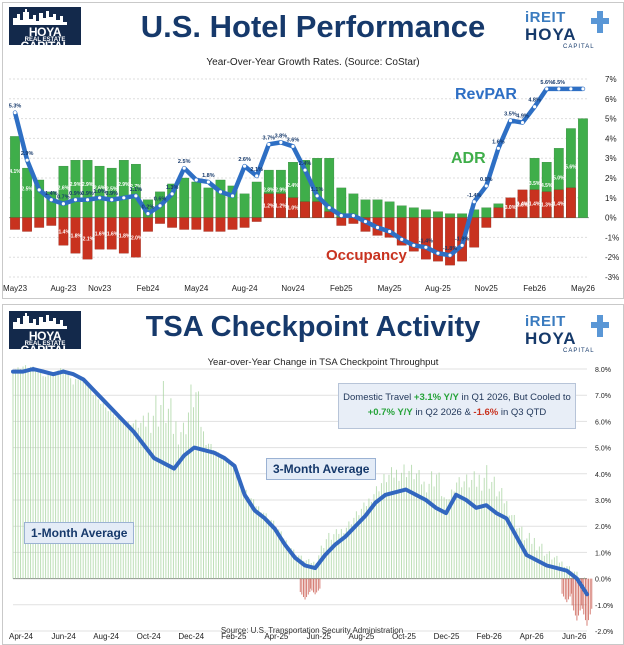  Describe the element at coordinates (106, 636) in the screenshot. I see `x-tick-label: Aug-24` at that location.